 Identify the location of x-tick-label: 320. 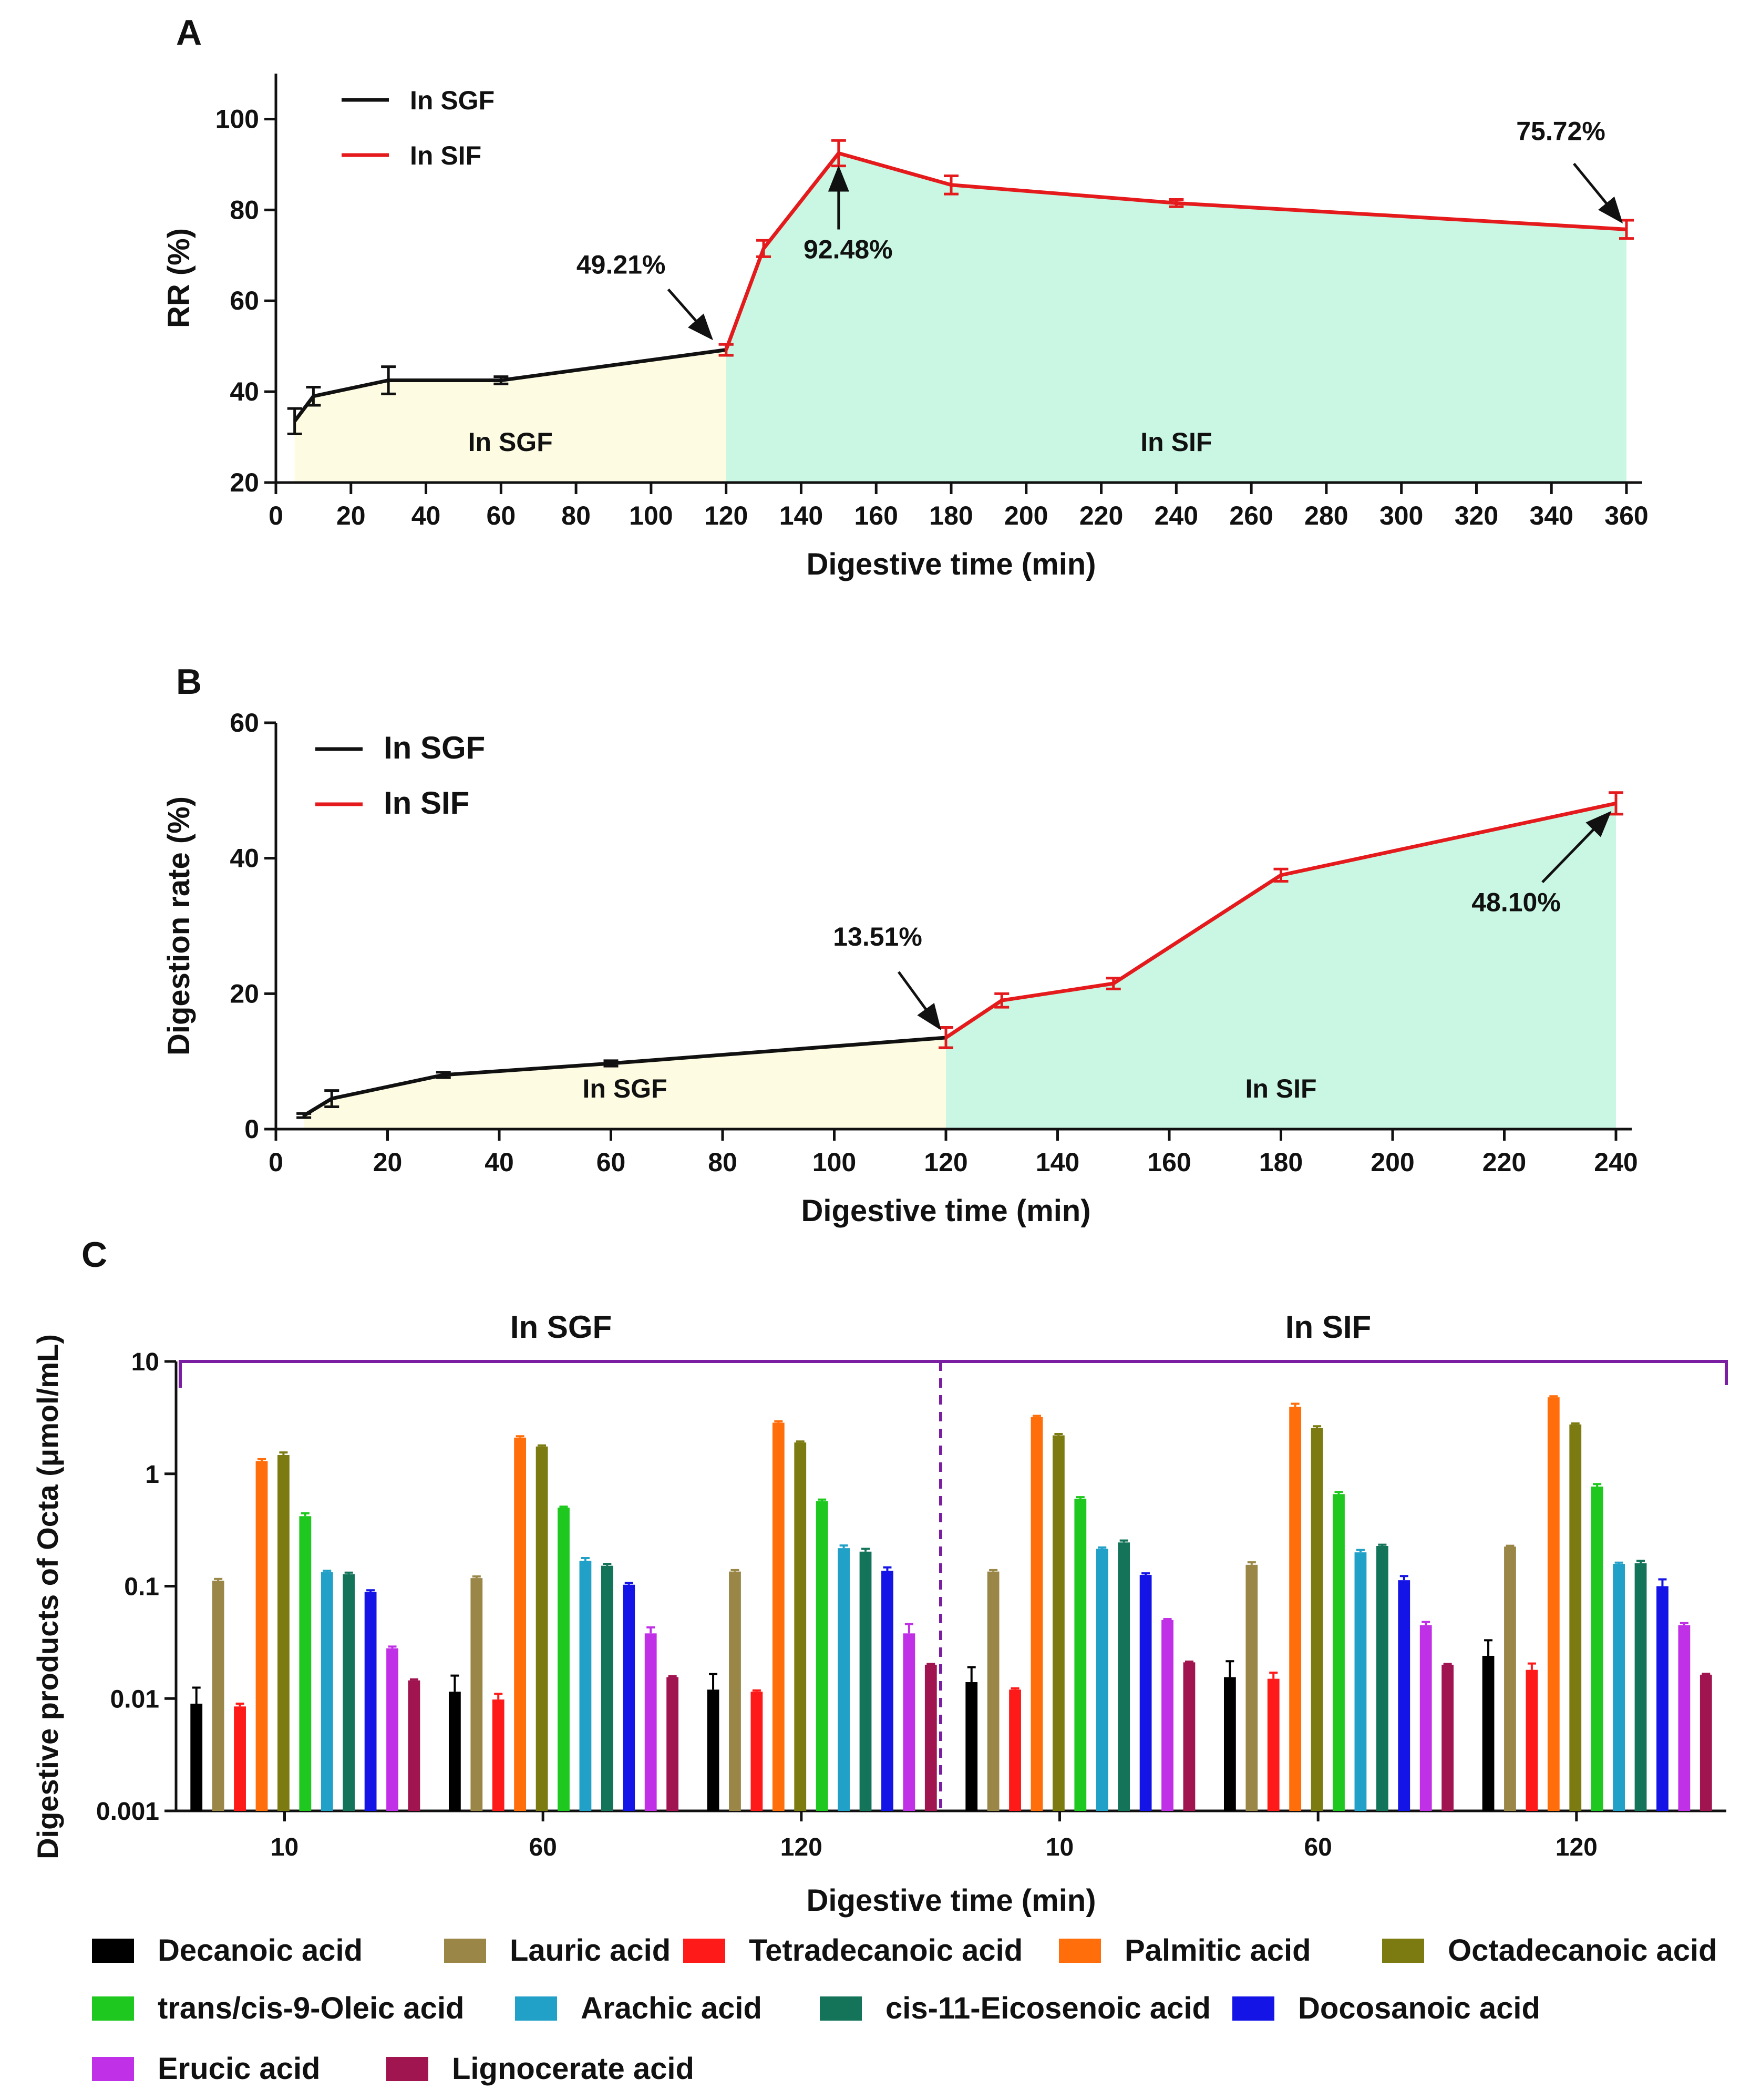
(1476, 515).